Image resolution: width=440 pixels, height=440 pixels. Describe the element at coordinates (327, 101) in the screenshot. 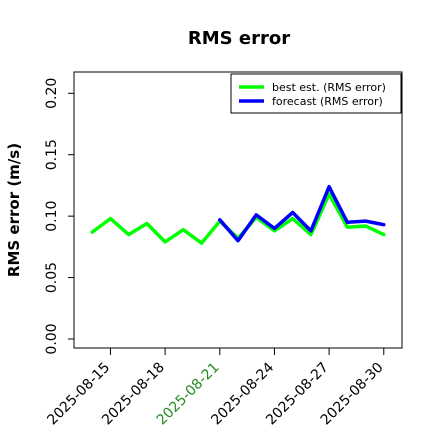

I see `legend-label: forecast (RMS error)` at that location.